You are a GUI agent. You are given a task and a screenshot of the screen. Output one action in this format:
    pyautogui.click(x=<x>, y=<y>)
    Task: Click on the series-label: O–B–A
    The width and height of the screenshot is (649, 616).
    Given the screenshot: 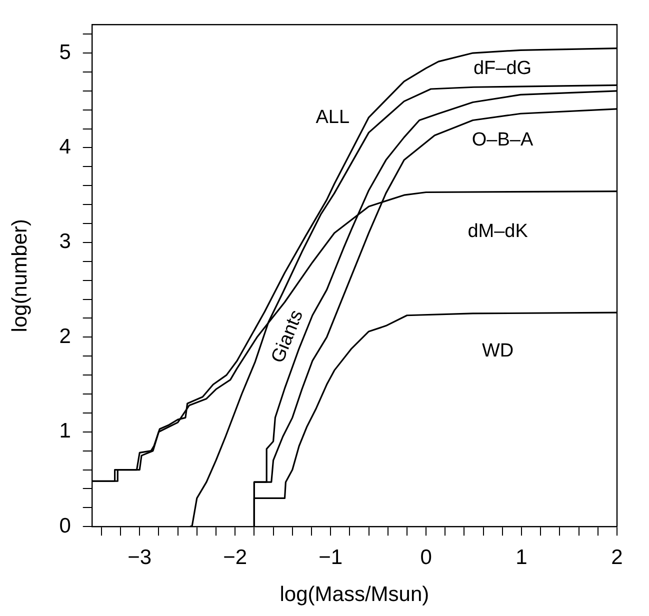 What is the action you would take?
    pyautogui.click(x=503, y=139)
    